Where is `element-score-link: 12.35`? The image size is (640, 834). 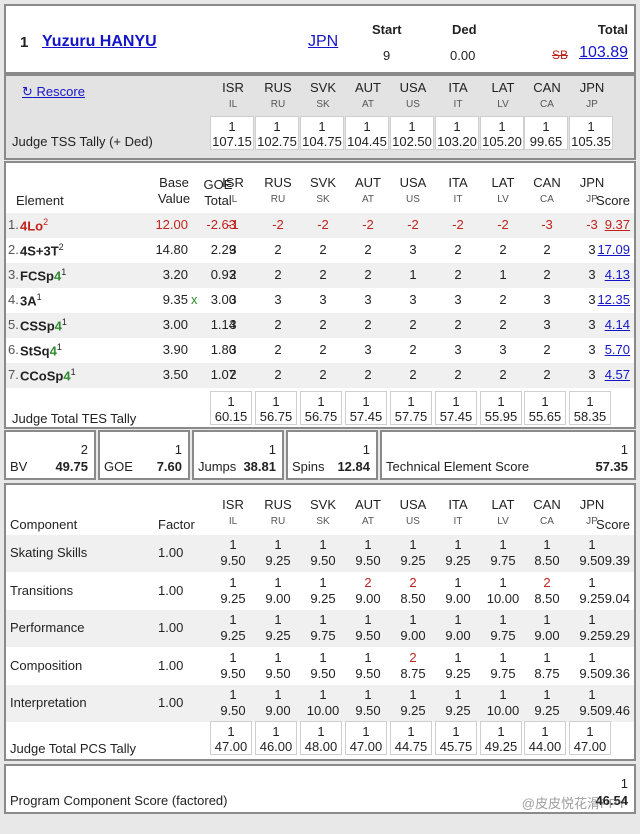
element-score-link: 12.35 is located at coordinates (613, 299).